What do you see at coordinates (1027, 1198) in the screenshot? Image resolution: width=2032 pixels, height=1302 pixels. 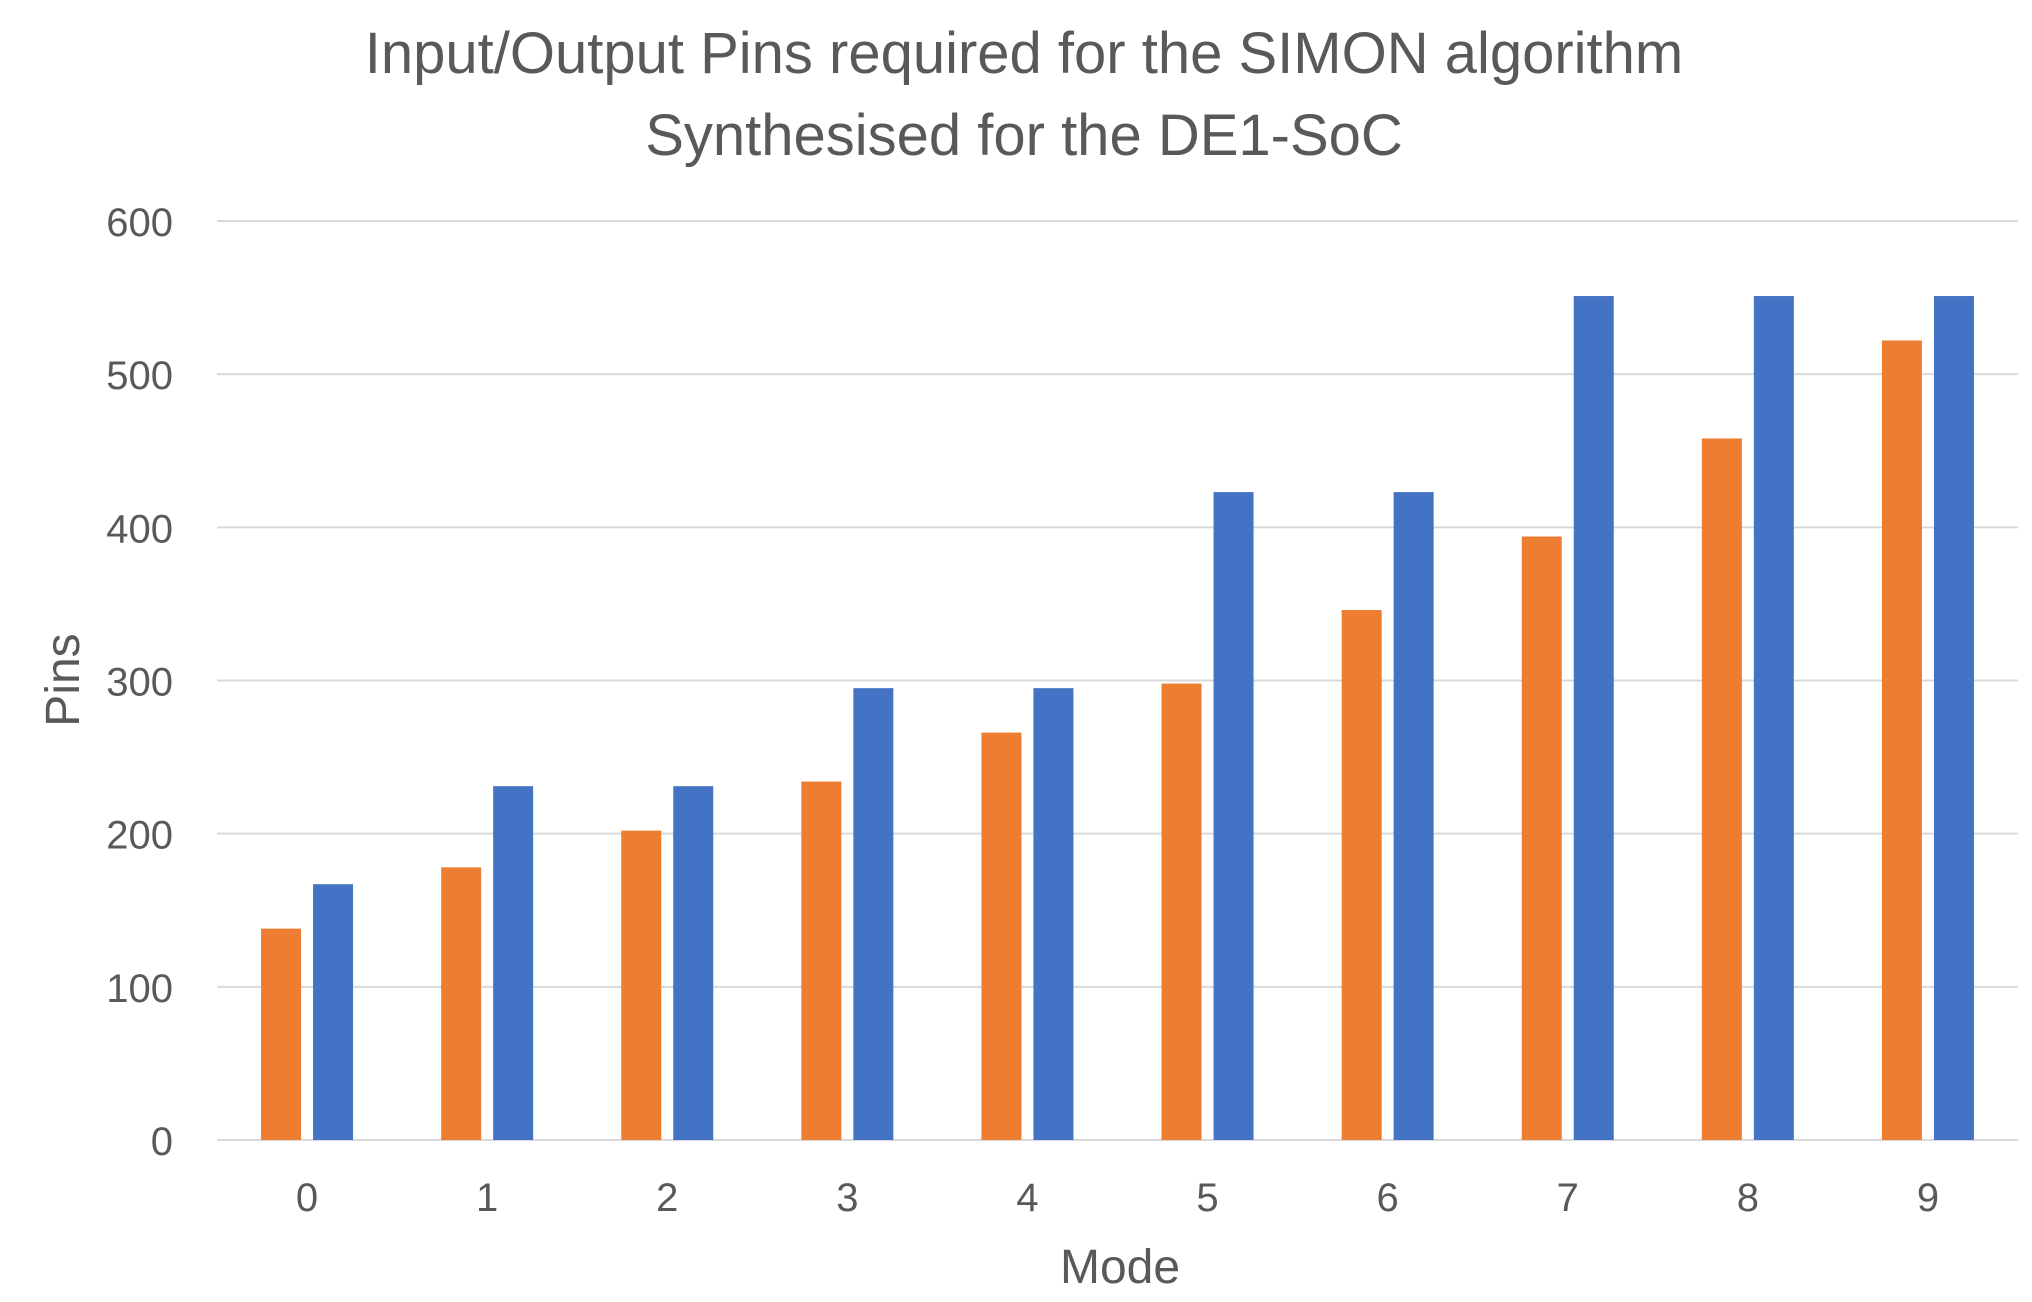 I see `x-tick-label: 4` at bounding box center [1027, 1198].